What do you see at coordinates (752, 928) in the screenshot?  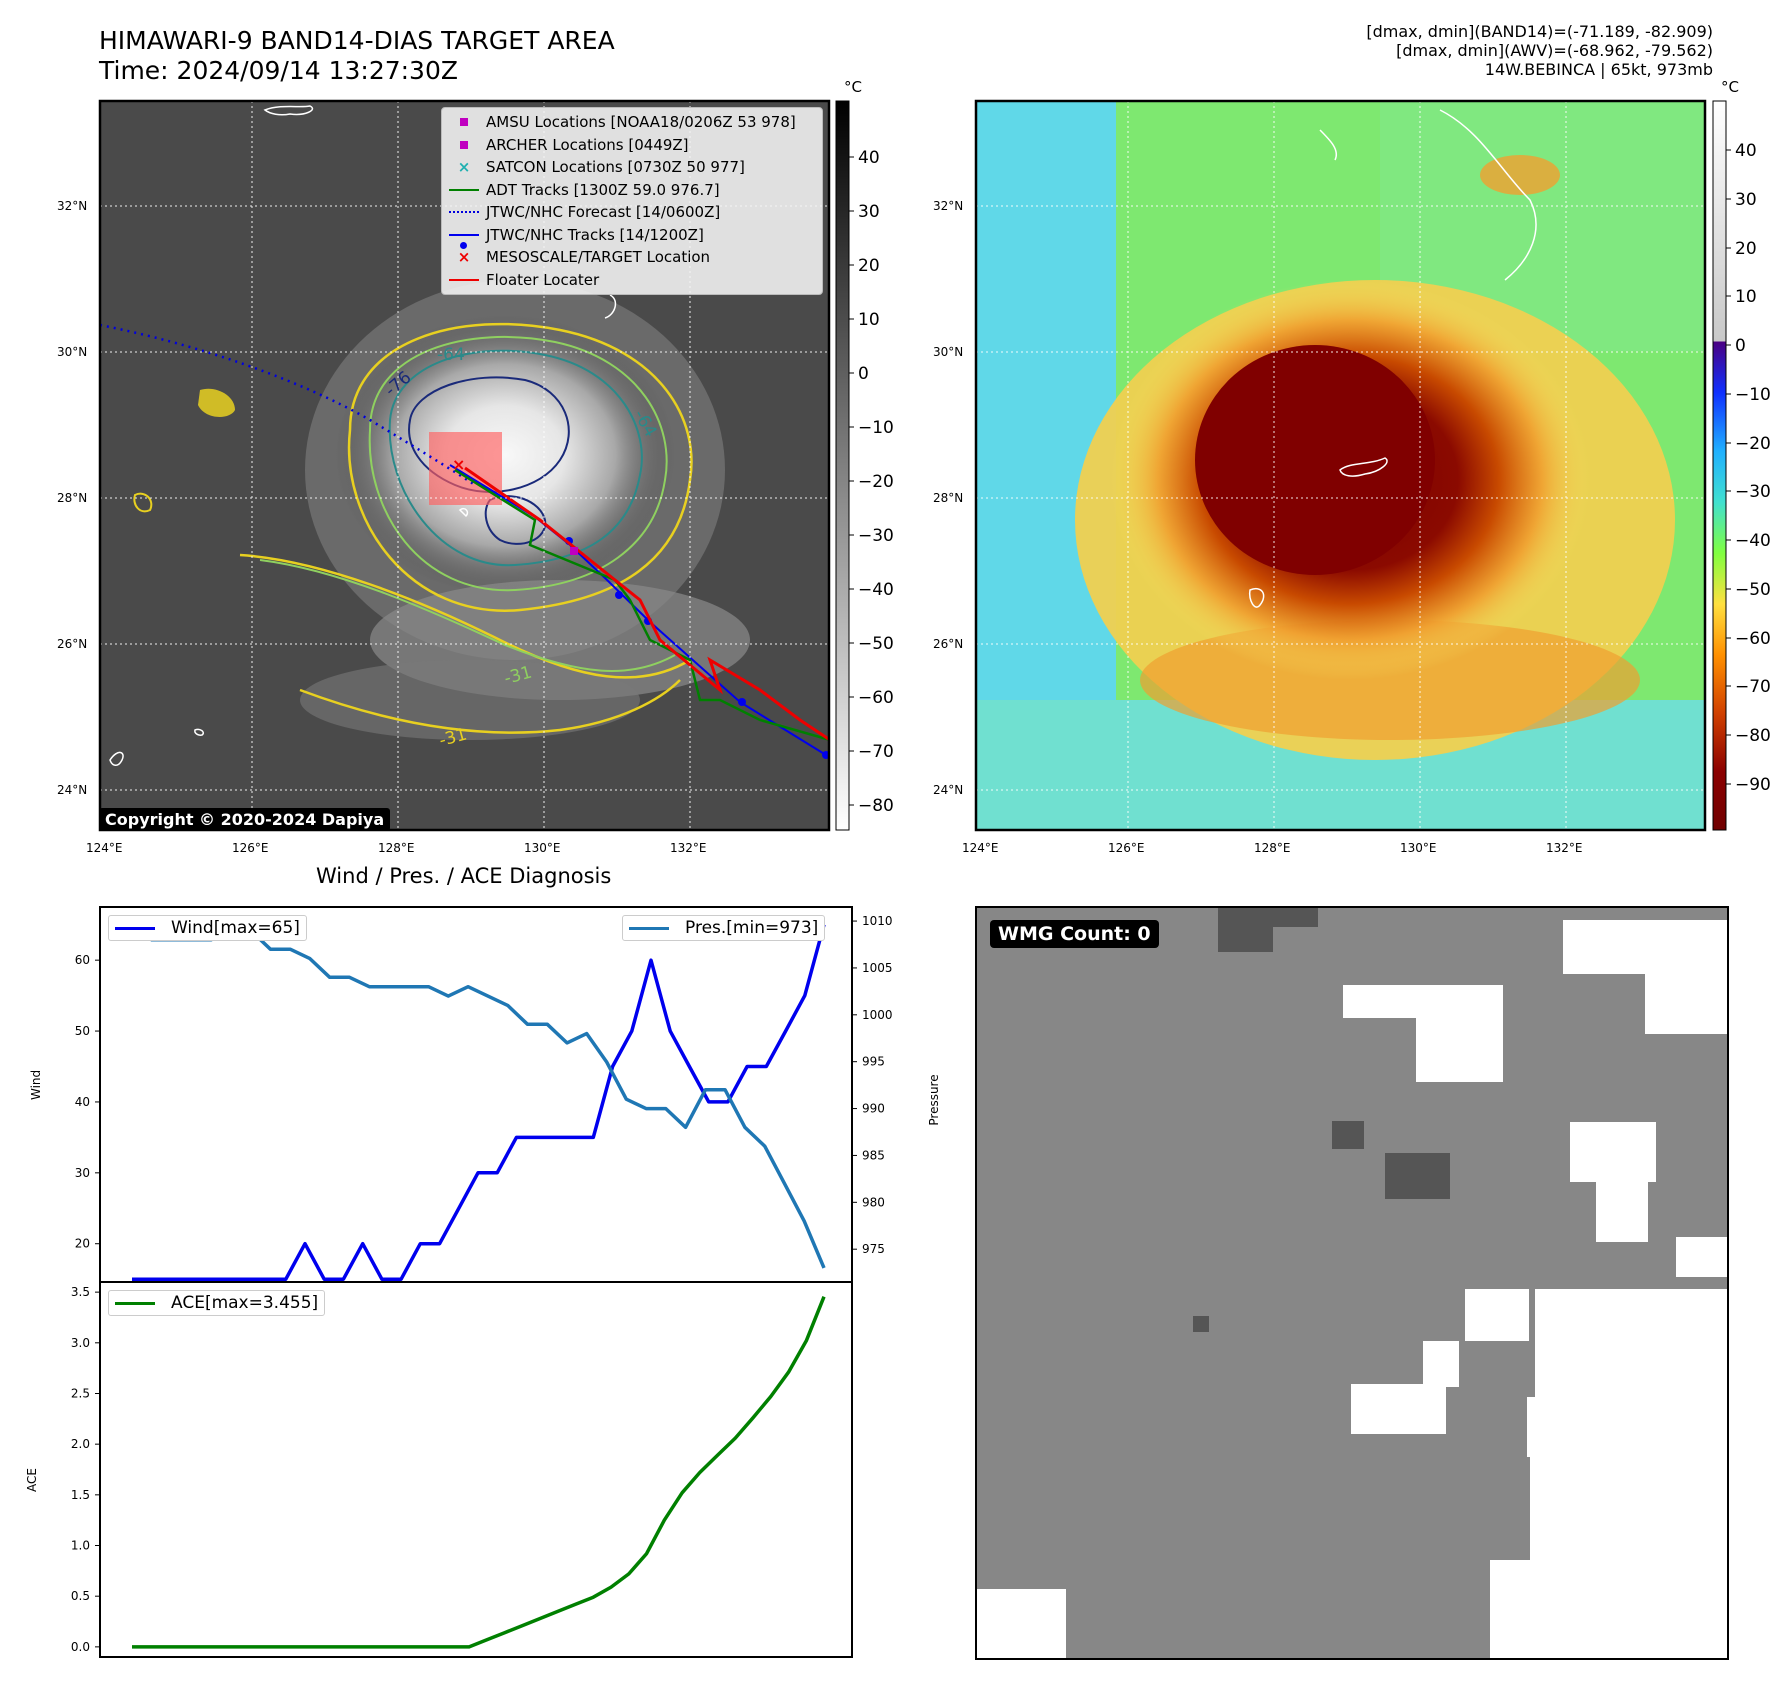 I see `pressure-legend-label: Pres.[min=973]` at bounding box center [752, 928].